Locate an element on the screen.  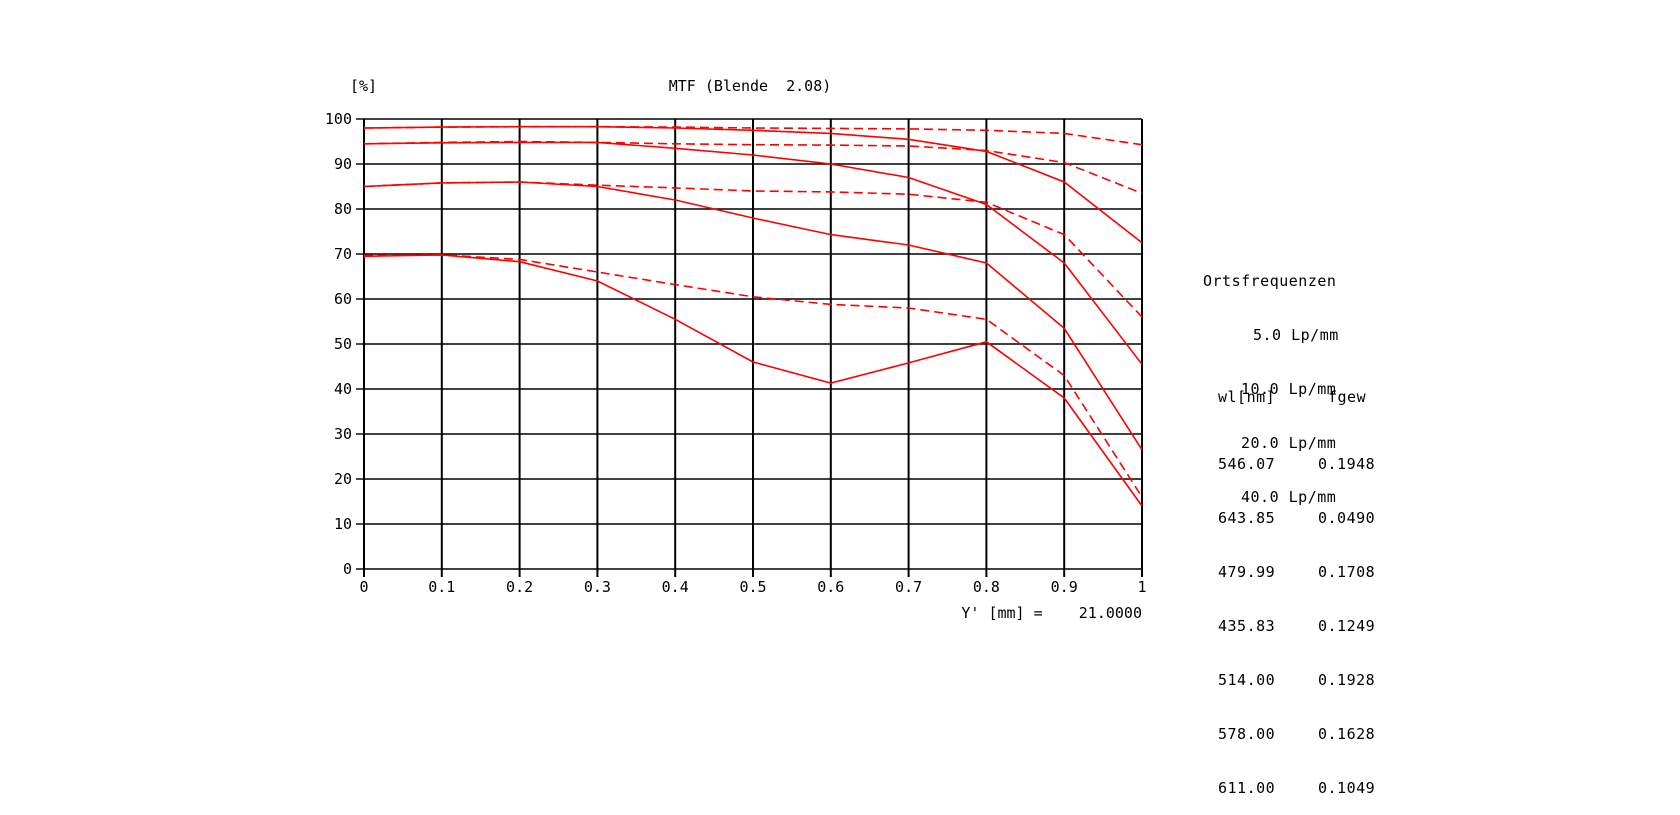
y-tick-label: 10 is located at coordinates (343, 524).